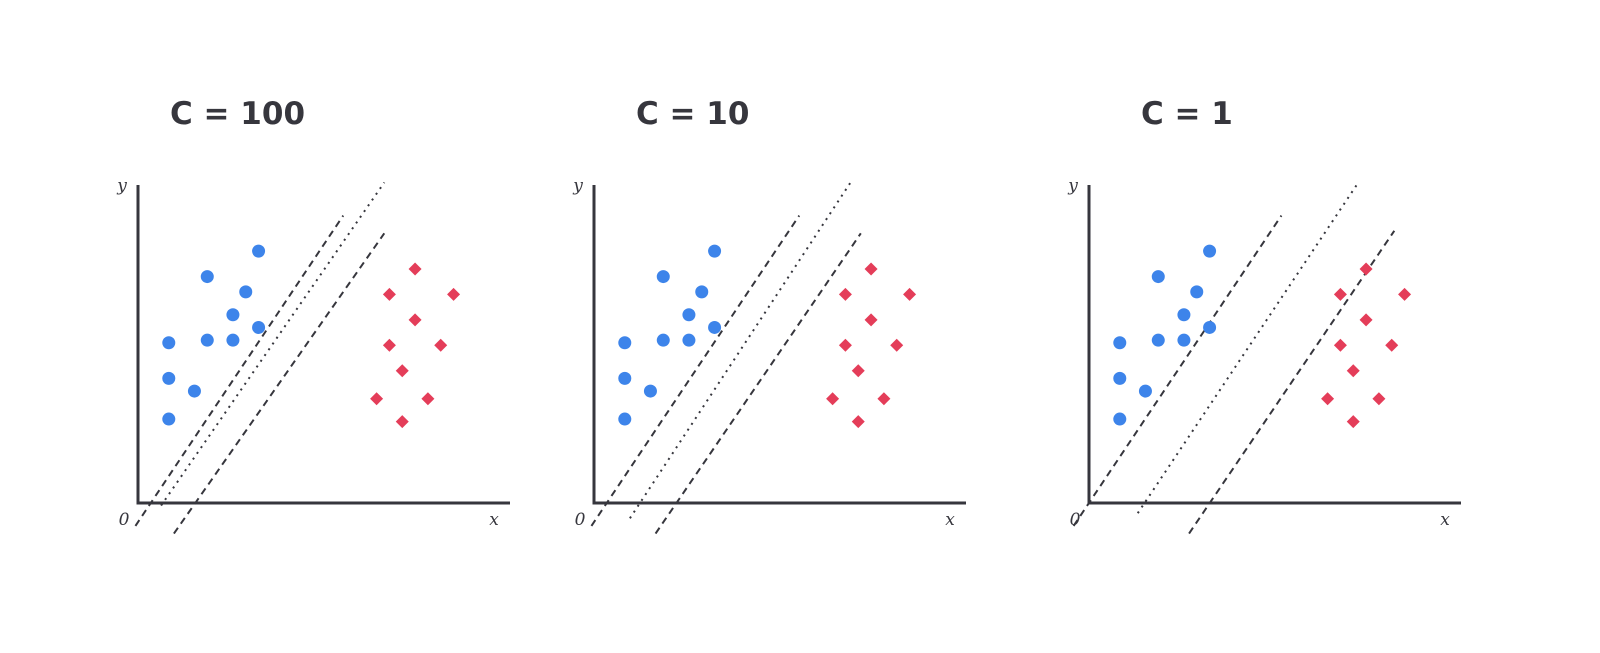 This screenshot has width=1600, height=653. Describe the element at coordinates (1187, 114) in the screenshot. I see `chart-title: C = 1` at that location.